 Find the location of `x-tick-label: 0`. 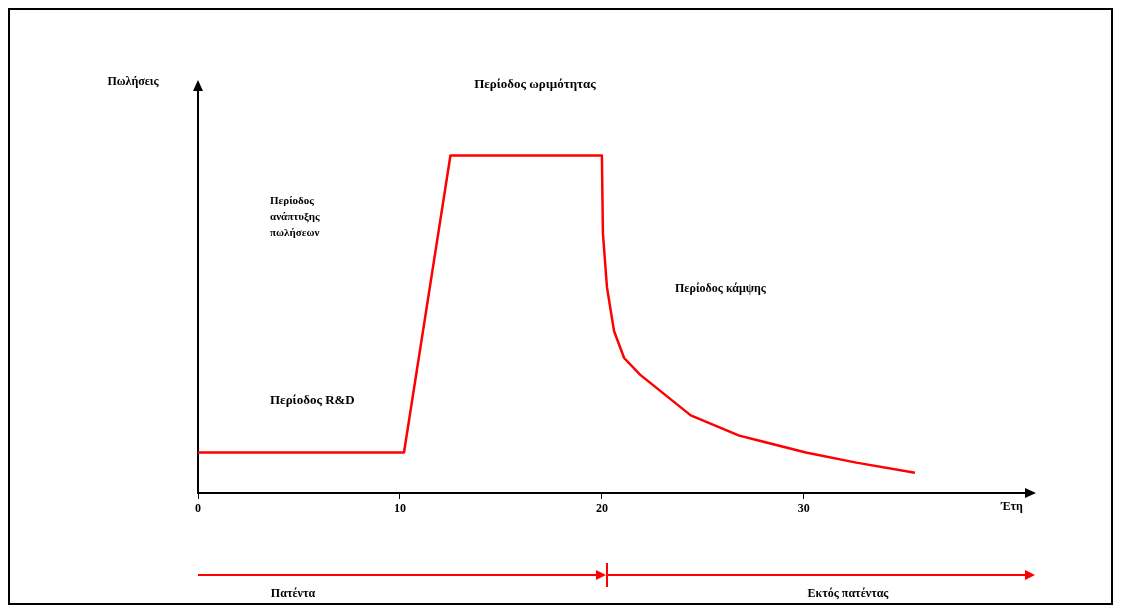

x-tick-label: 0 is located at coordinates (198, 508).